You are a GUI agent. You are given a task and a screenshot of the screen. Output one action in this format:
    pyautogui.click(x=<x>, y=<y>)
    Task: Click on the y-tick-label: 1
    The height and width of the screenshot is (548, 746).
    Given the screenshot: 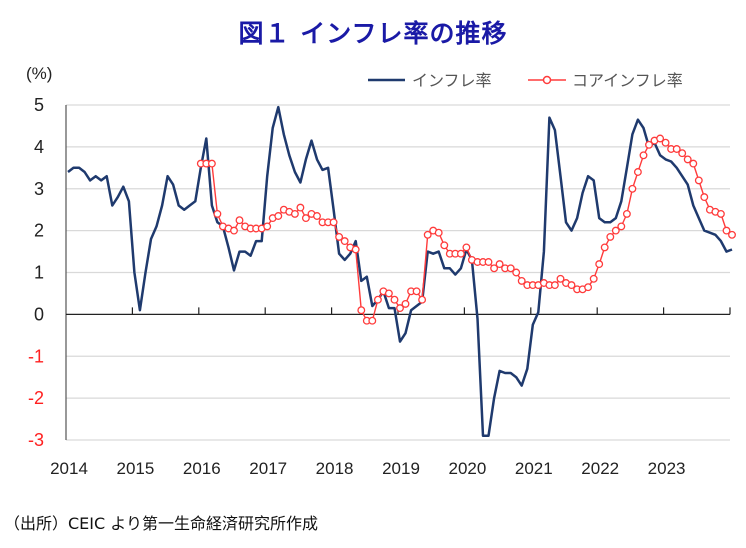 What is the action you would take?
    pyautogui.click(x=39, y=273)
    